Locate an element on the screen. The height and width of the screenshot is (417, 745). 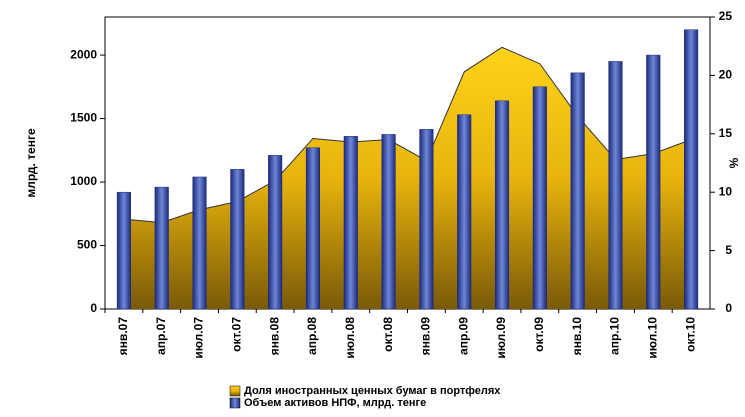
x-tick-label: апр.10 is located at coordinates (615, 336).